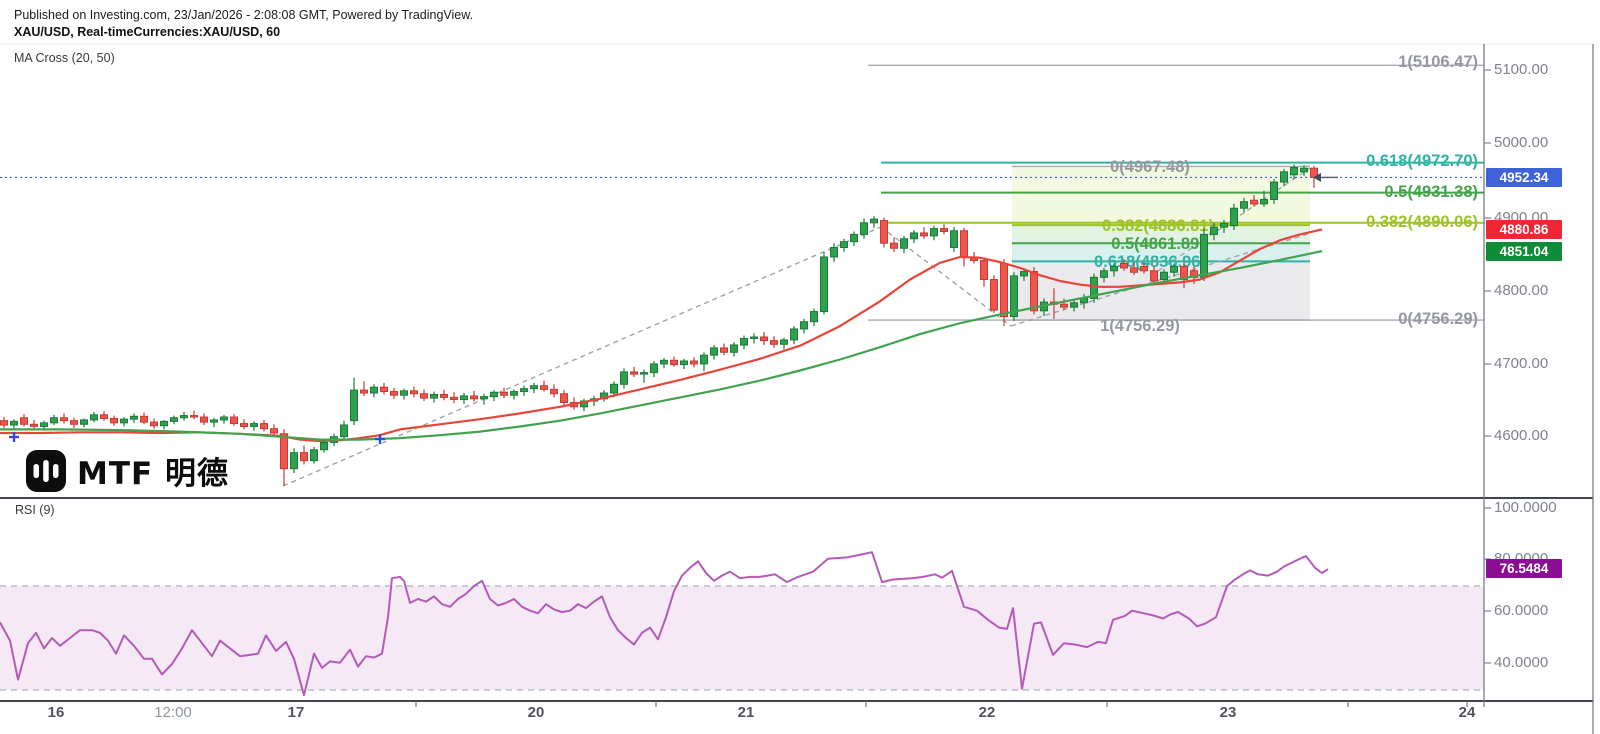  What do you see at coordinates (1150, 167) in the screenshot?
I see `fib2-level-0-label: 0(4967.48)` at bounding box center [1150, 167].